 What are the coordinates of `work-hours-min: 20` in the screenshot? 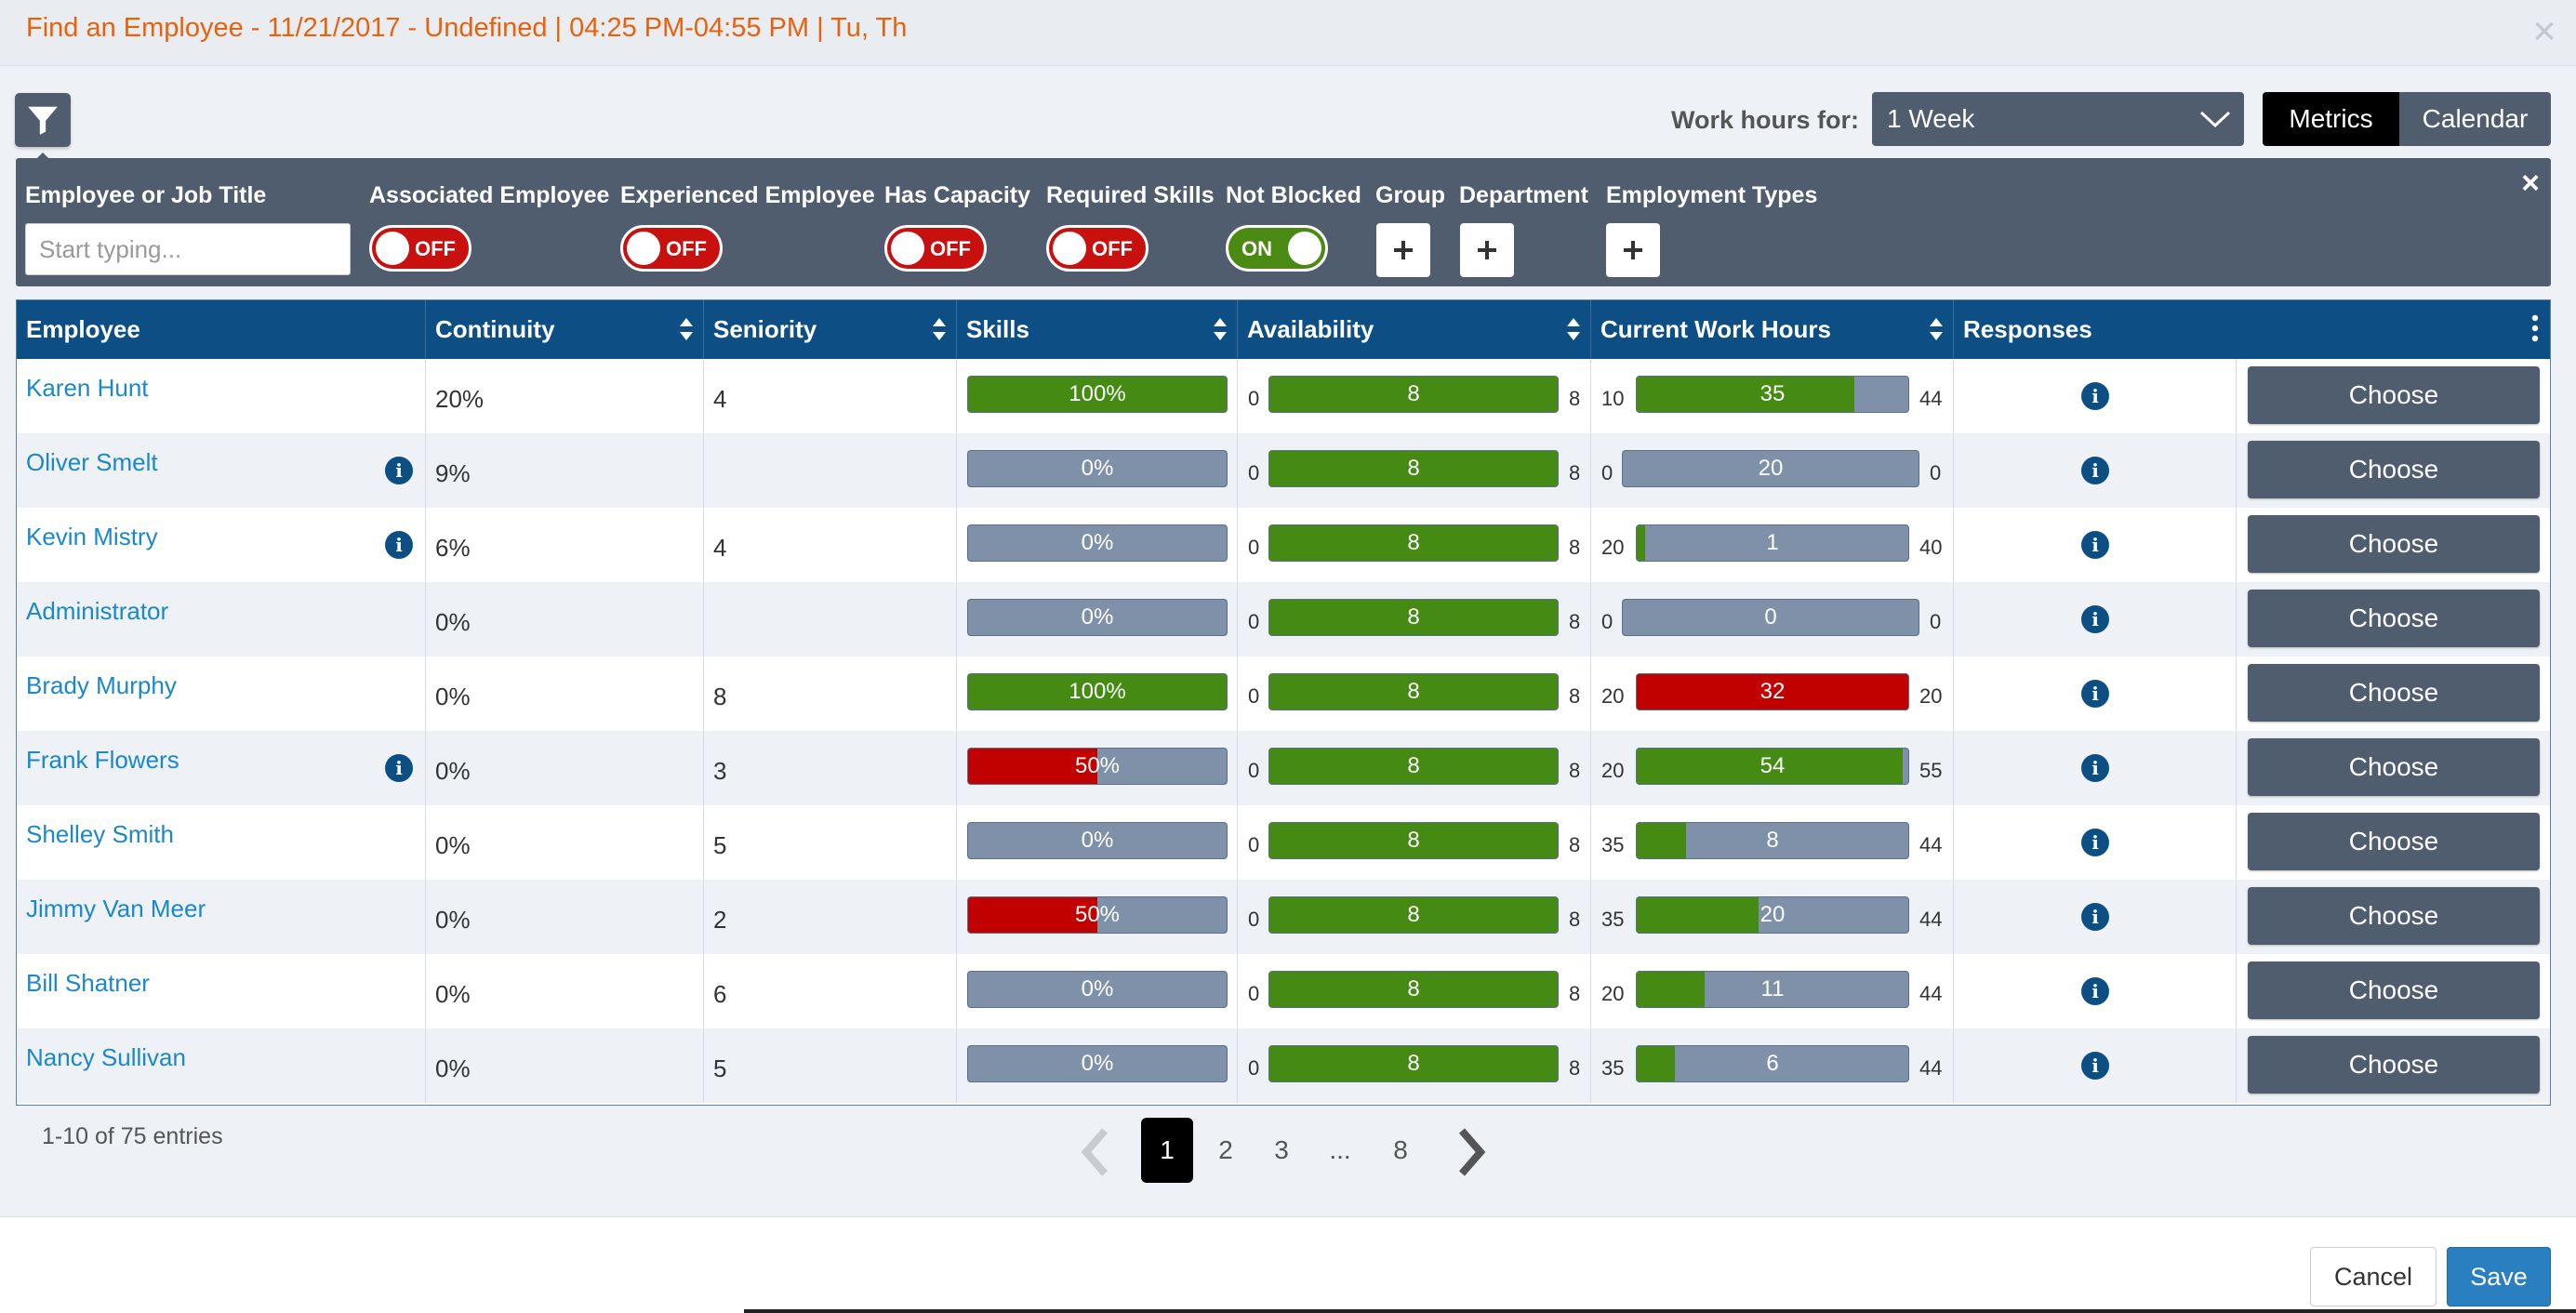 It's located at (1613, 993).